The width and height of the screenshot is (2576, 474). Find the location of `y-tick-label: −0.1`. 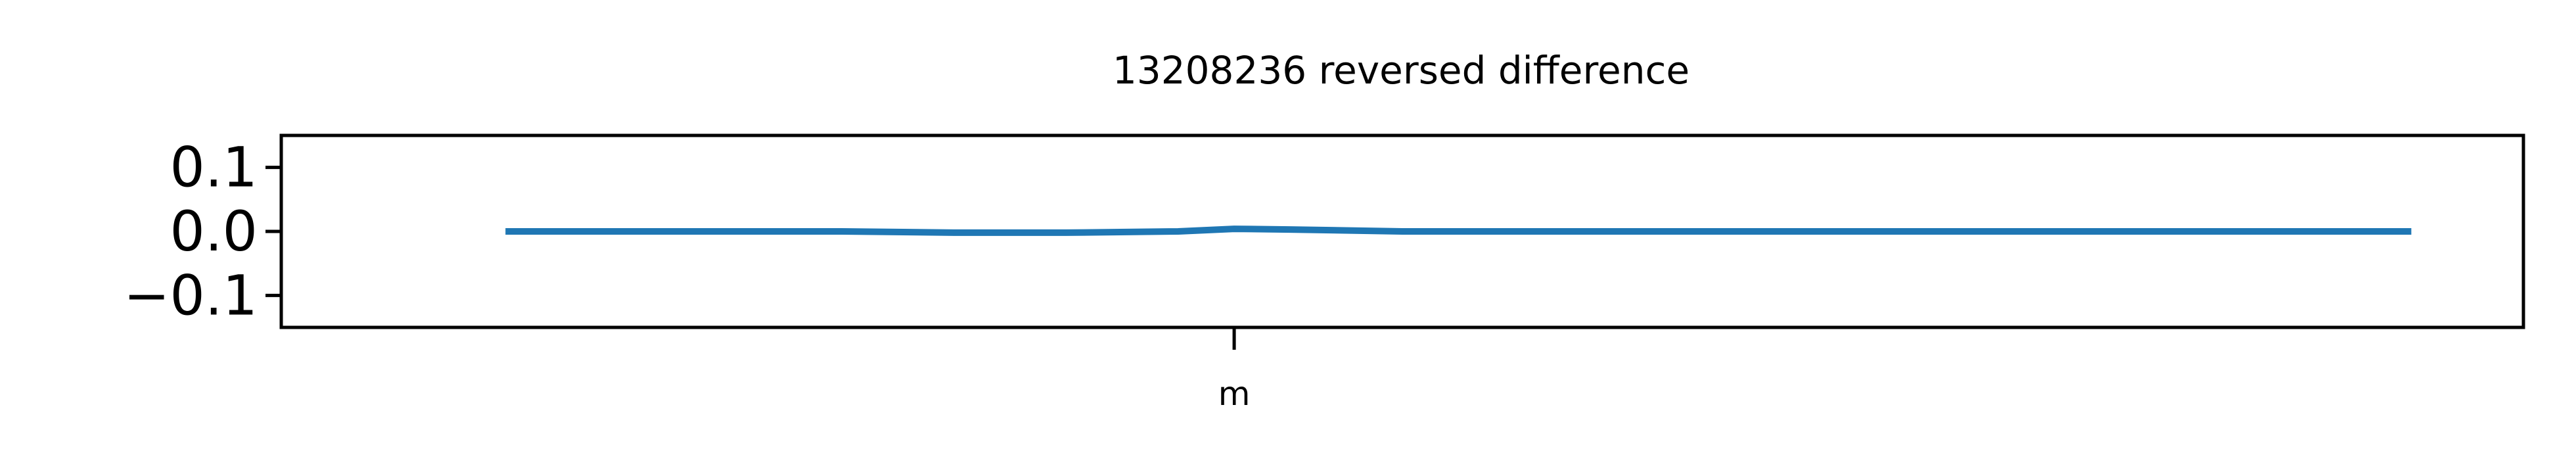

y-tick-label: −0.1 is located at coordinates (191, 295).